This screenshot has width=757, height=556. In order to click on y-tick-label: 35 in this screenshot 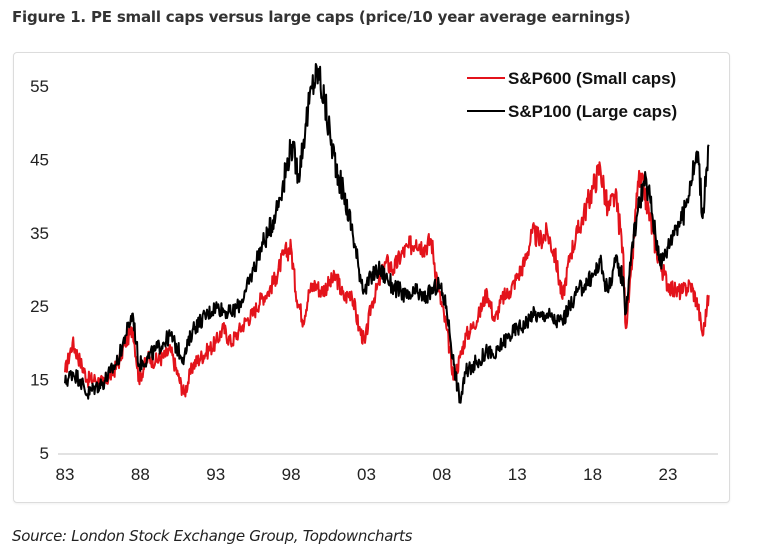, I will do `click(39, 233)`.